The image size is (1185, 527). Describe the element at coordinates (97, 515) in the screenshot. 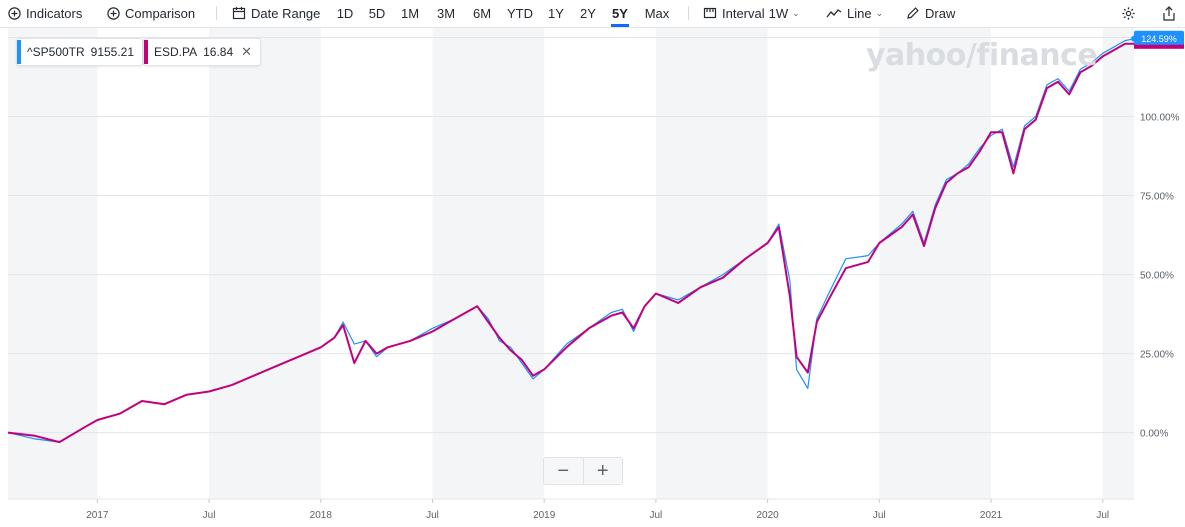

I see `x-tick-label: 2017` at that location.